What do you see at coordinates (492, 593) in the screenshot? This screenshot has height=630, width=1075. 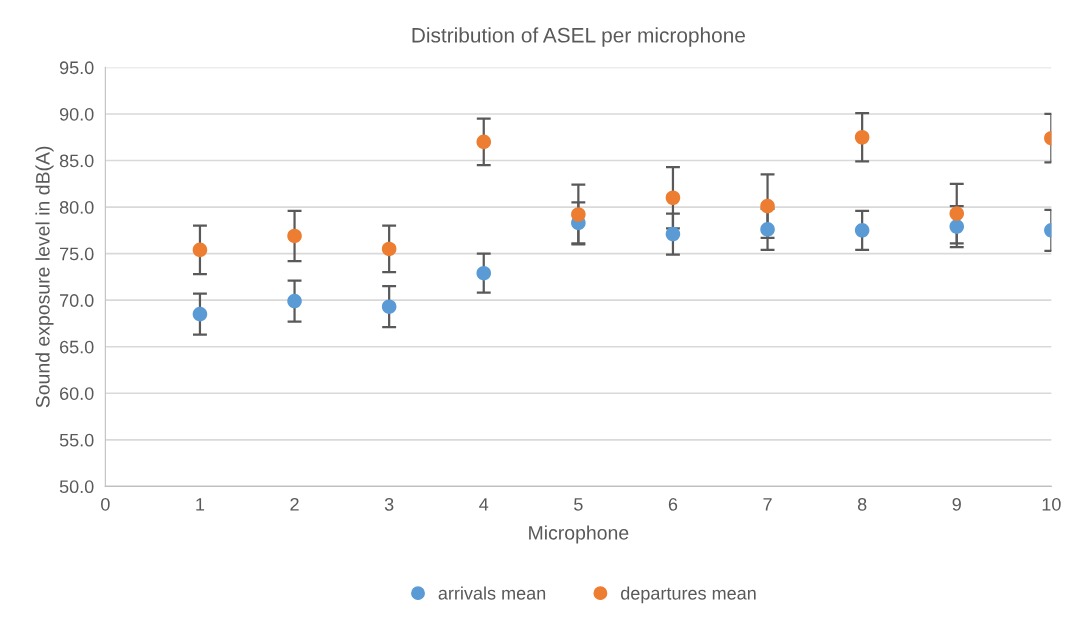 I see `legend-label: arrivals mean` at bounding box center [492, 593].